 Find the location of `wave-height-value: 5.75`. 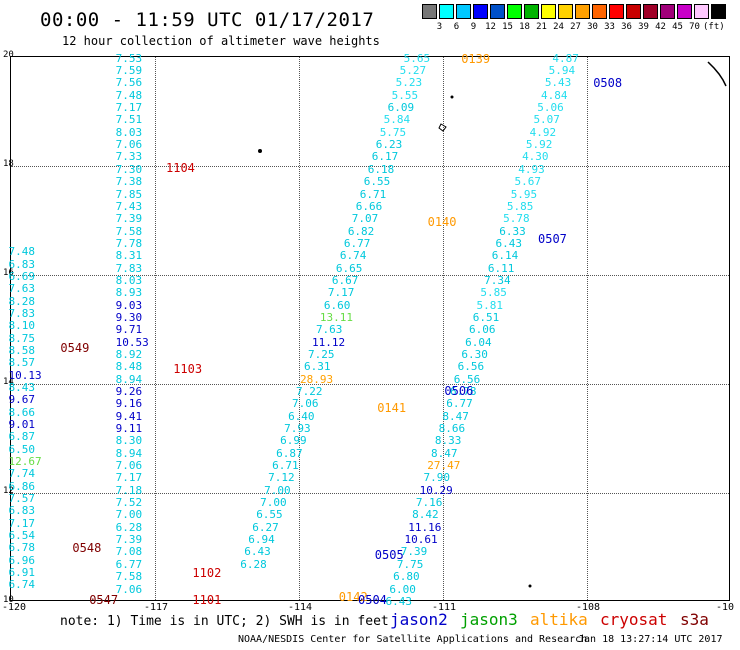

wave-height-value: 5.75 is located at coordinates (393, 132).